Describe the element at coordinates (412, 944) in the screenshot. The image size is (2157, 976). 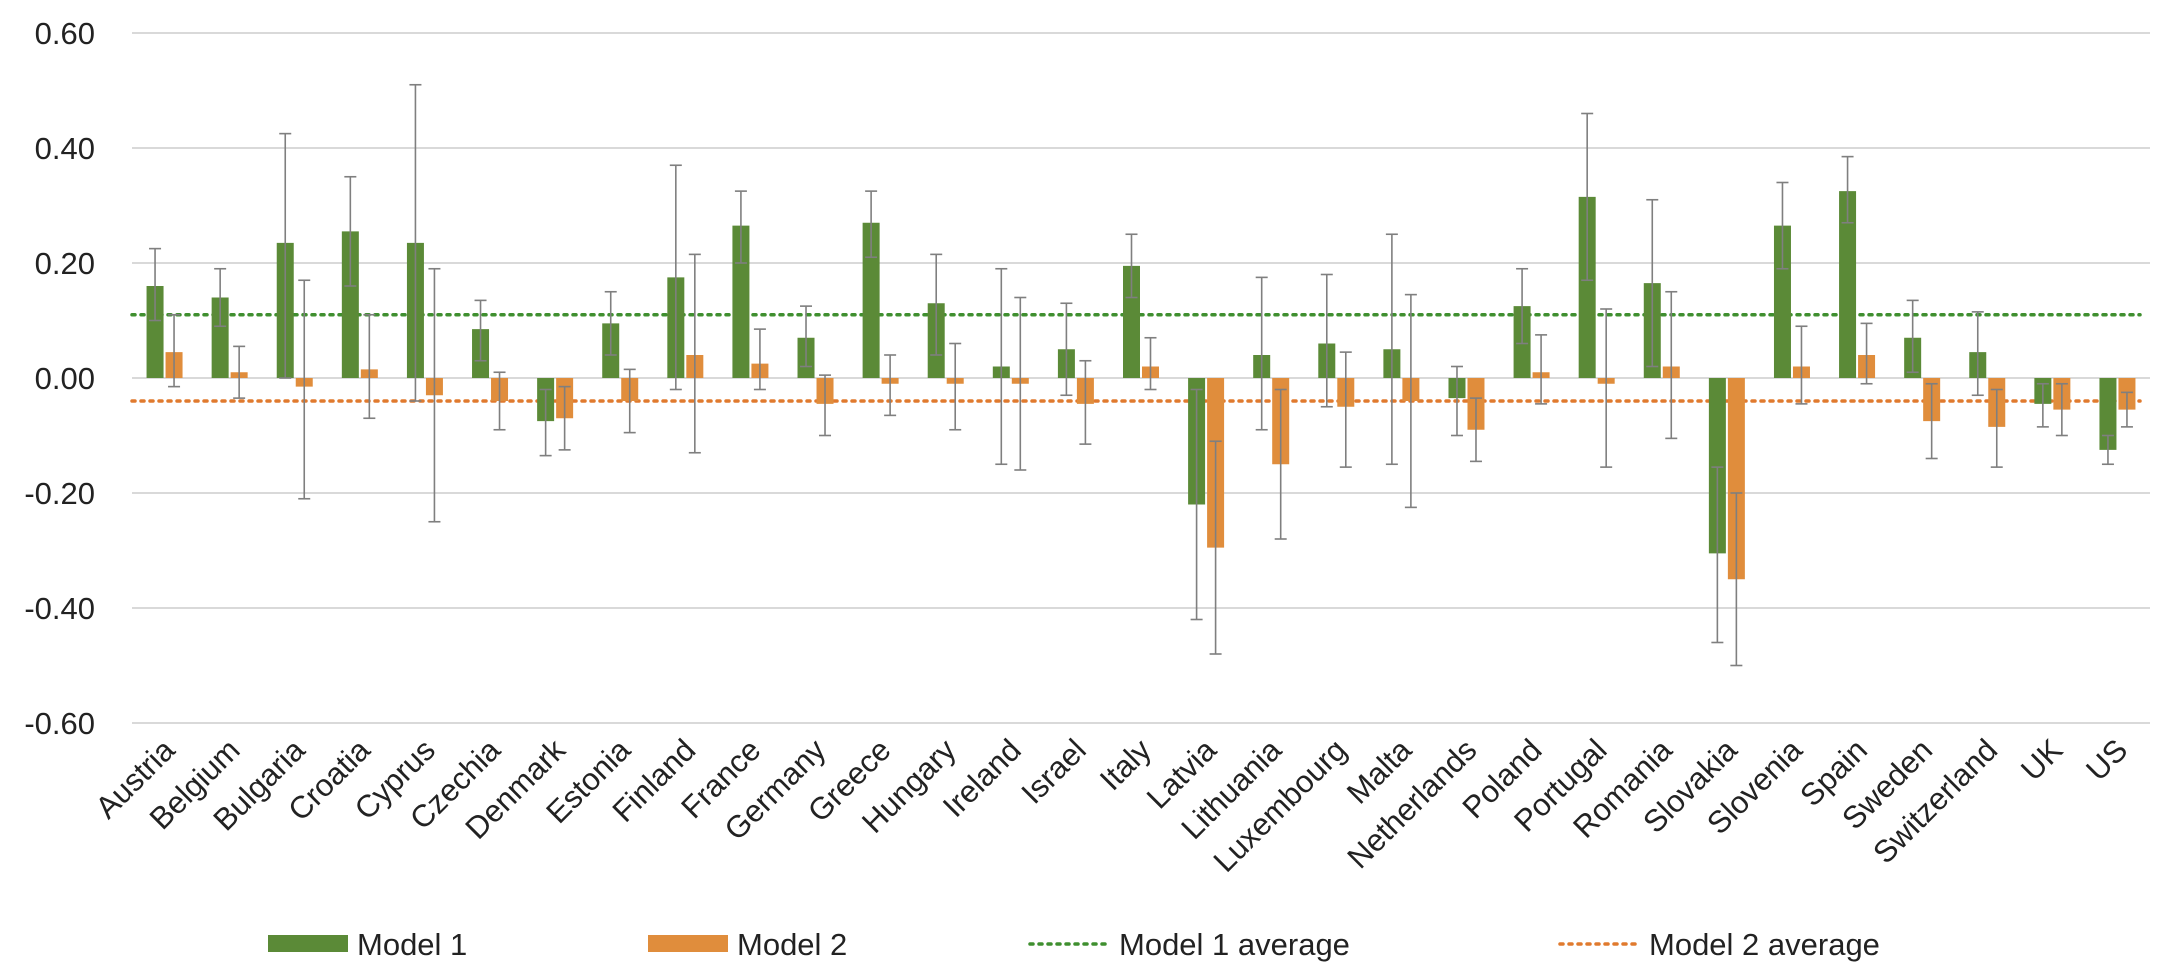
I see `legend-label-model-1: Model 1` at that location.